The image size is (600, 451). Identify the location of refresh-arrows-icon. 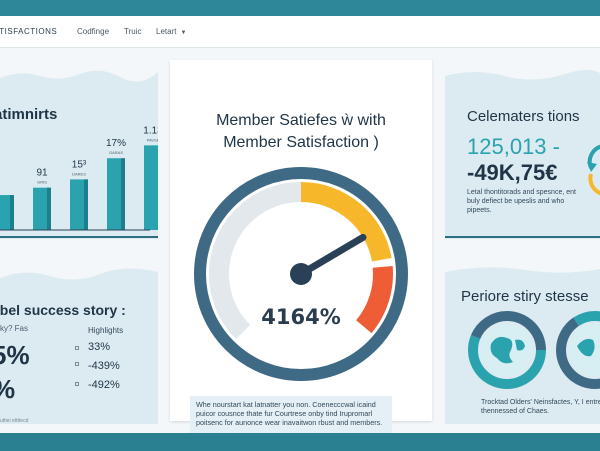
(593, 170).